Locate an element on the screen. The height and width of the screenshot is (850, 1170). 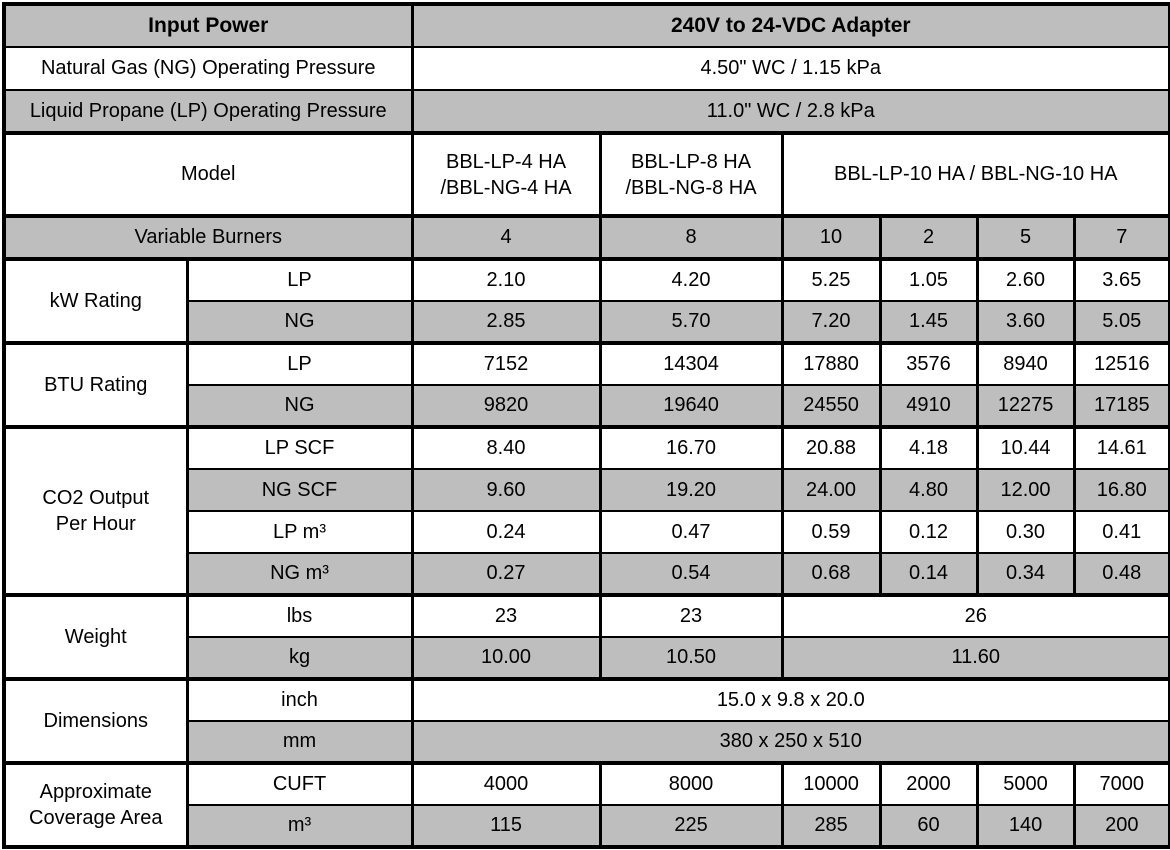
burners-value: 8 is located at coordinates (691, 237).